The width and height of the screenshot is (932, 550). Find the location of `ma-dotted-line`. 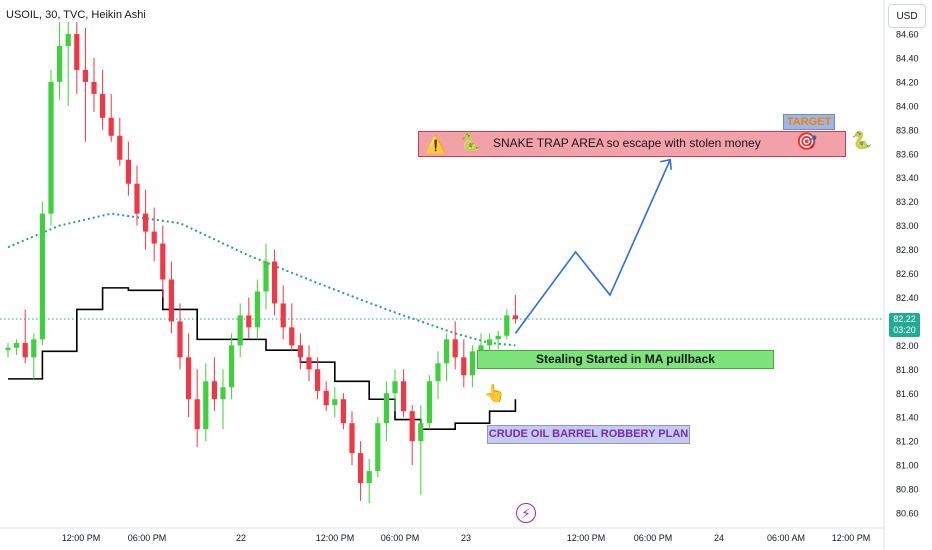

ma-dotted-line is located at coordinates (261, 279).